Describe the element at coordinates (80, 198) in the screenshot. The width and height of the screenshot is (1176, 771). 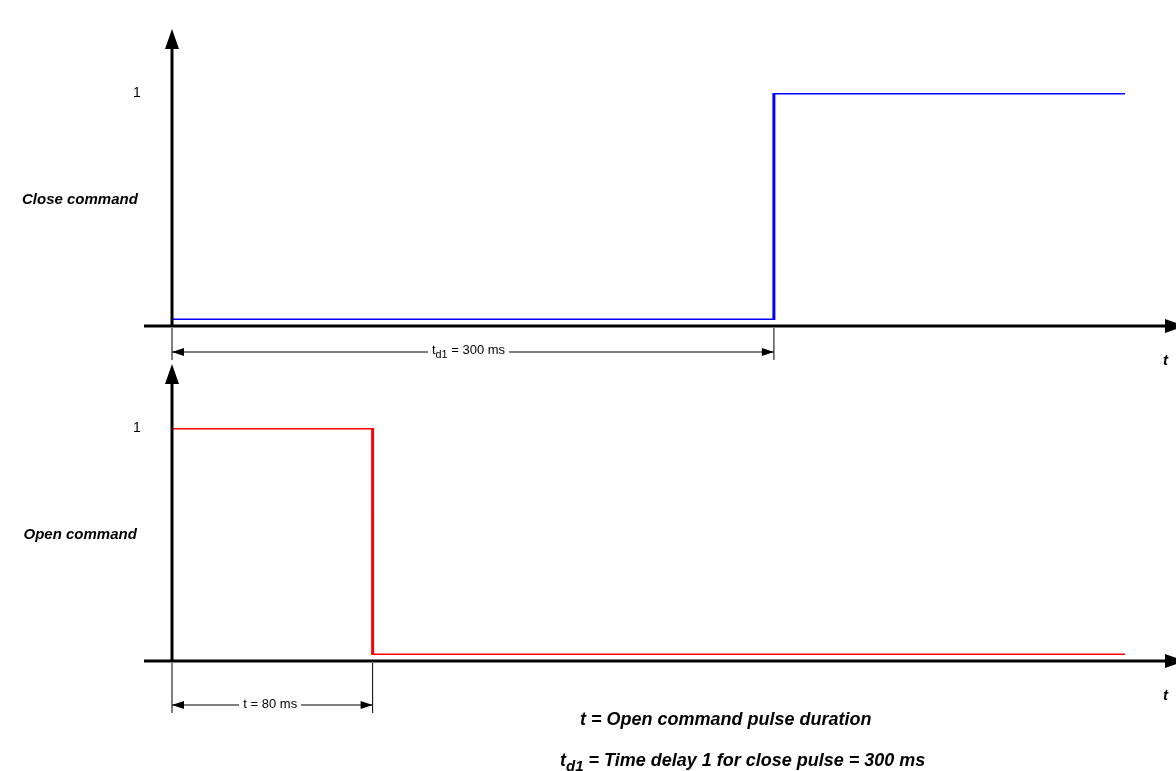
I see `y-axis-title: Close command` at that location.